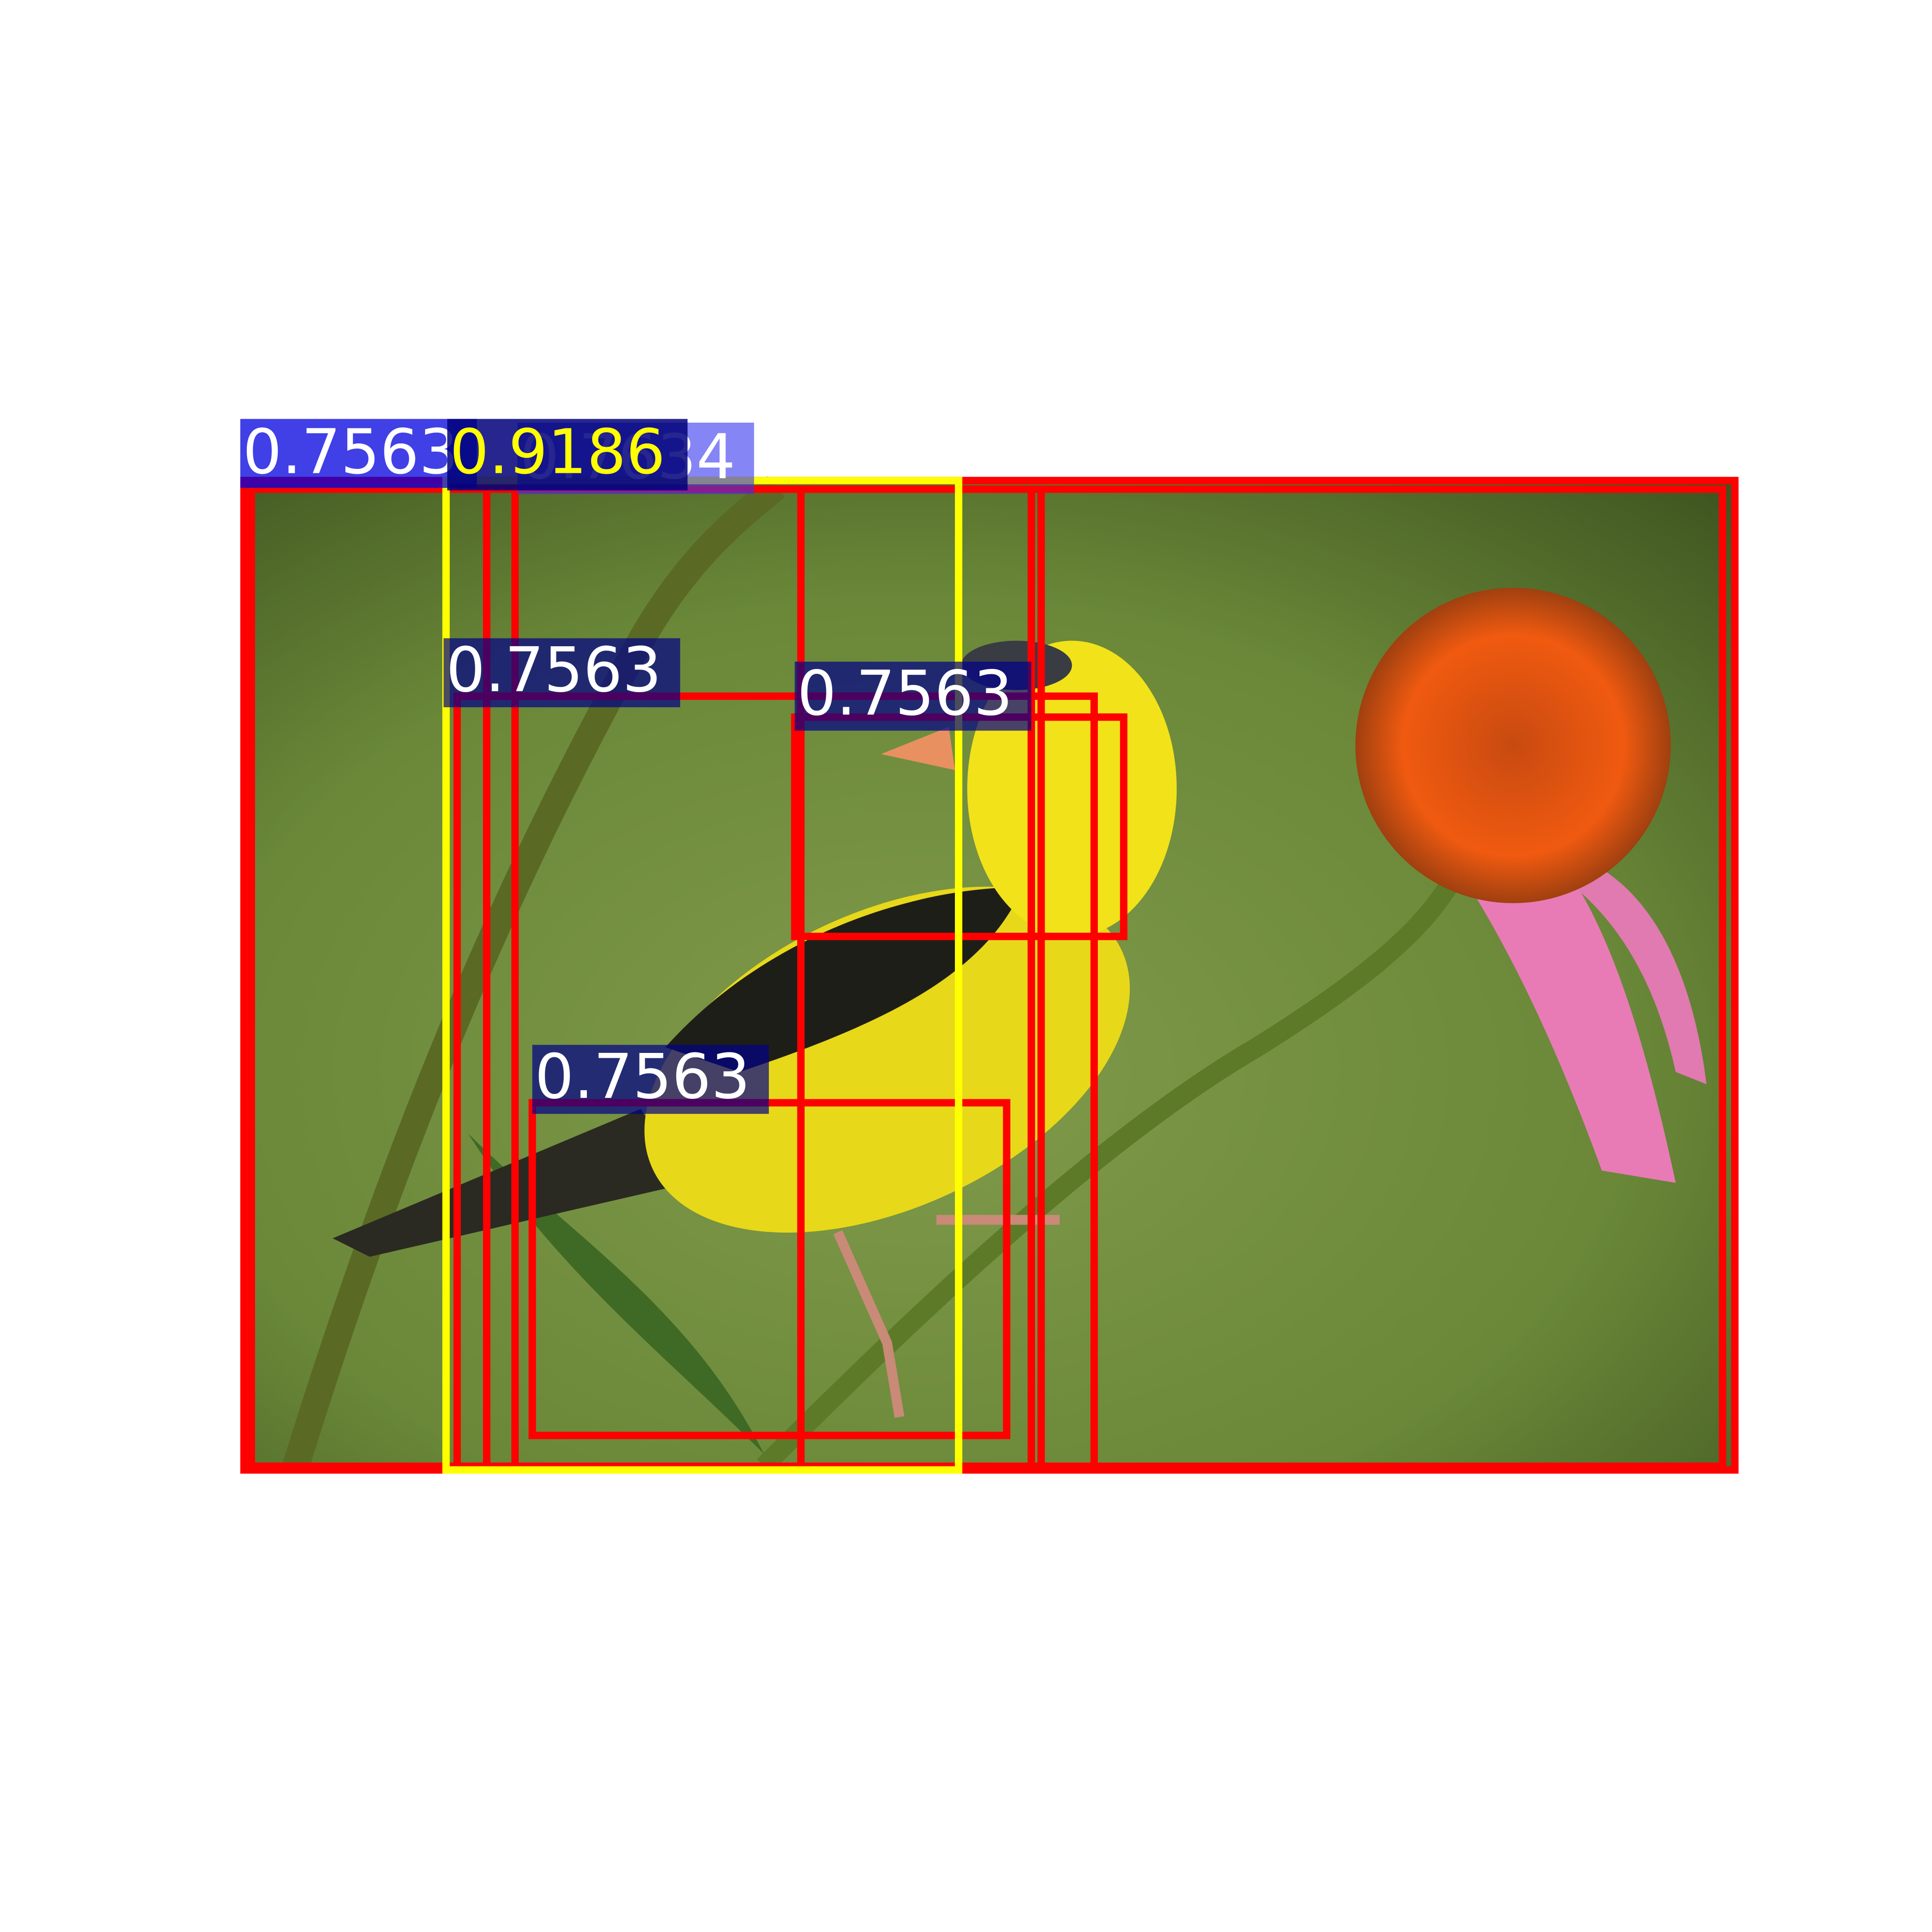 This screenshot has width=1932, height=1932. What do you see at coordinates (769, 1269) in the screenshot?
I see `detection-box` at bounding box center [769, 1269].